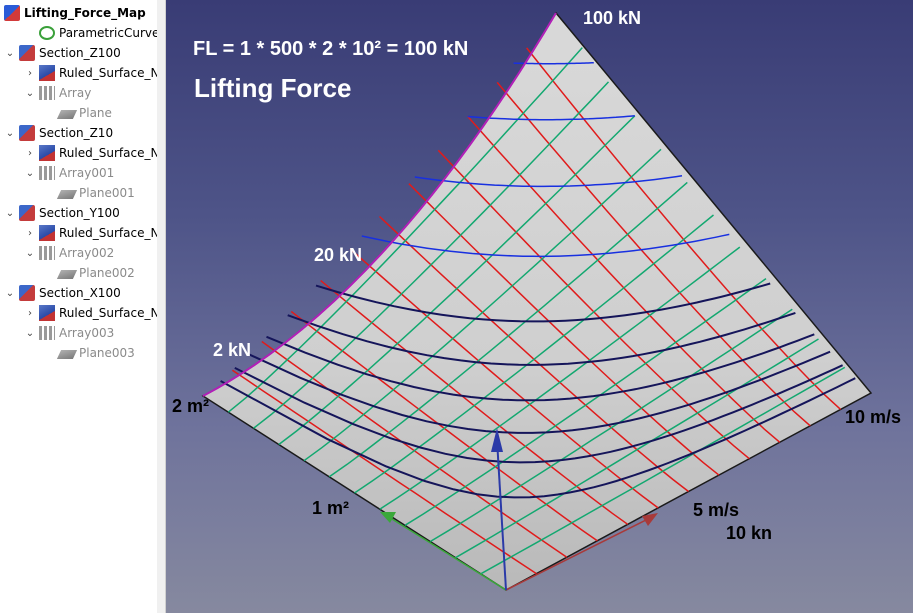 The height and width of the screenshot is (613, 913). What do you see at coordinates (80, 293) in the screenshot?
I see `tree-item-label: Section_X100` at bounding box center [80, 293].